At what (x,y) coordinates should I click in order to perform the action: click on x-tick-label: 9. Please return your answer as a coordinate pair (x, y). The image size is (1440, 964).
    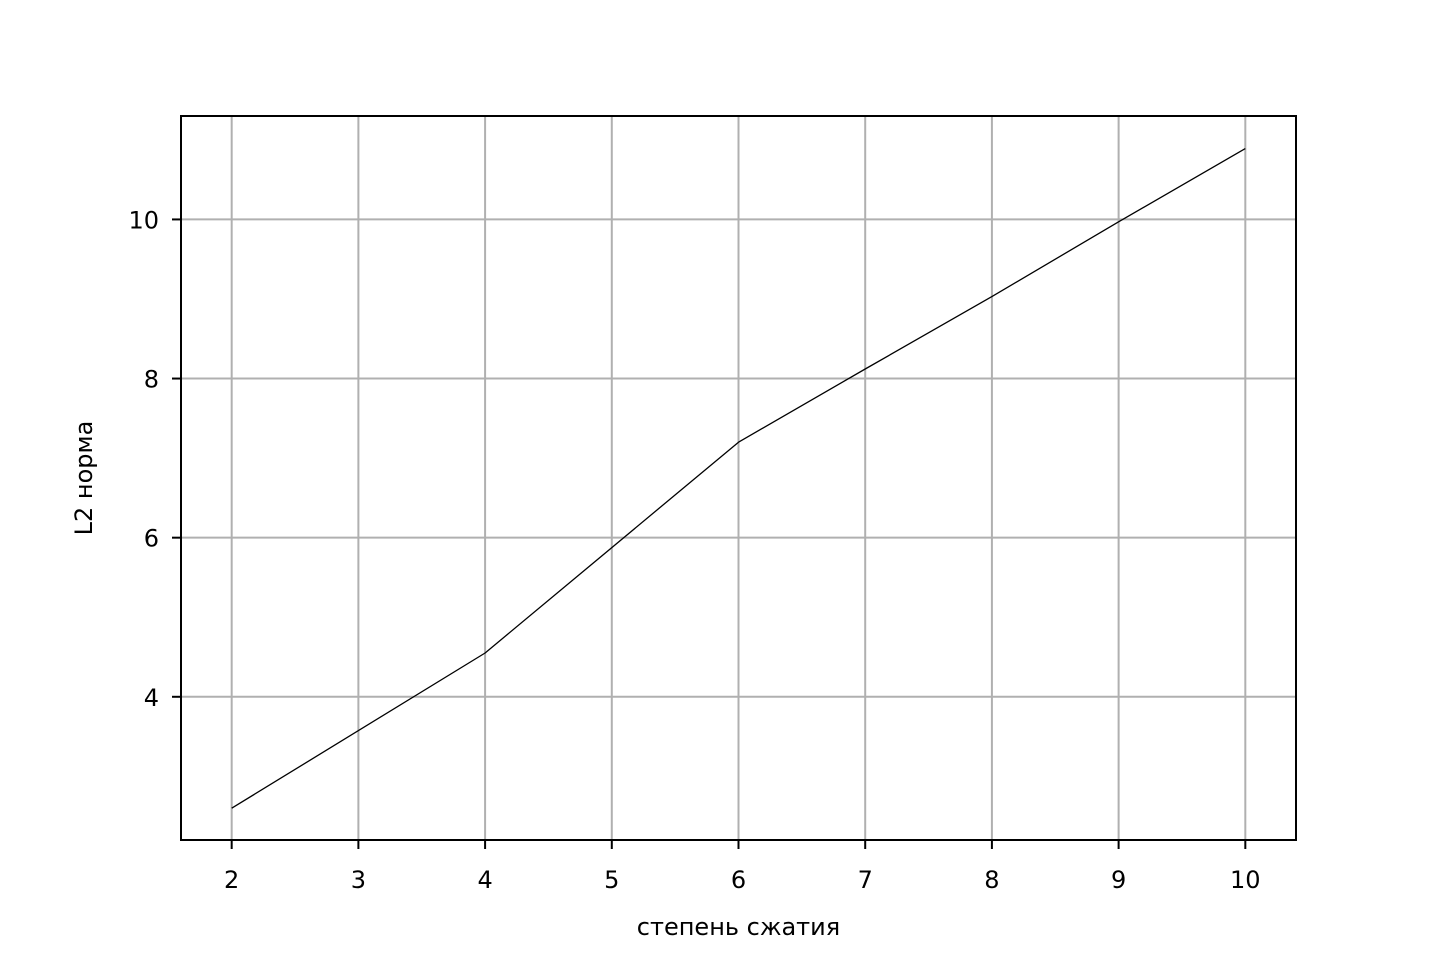
    Looking at the image, I should click on (1118, 880).